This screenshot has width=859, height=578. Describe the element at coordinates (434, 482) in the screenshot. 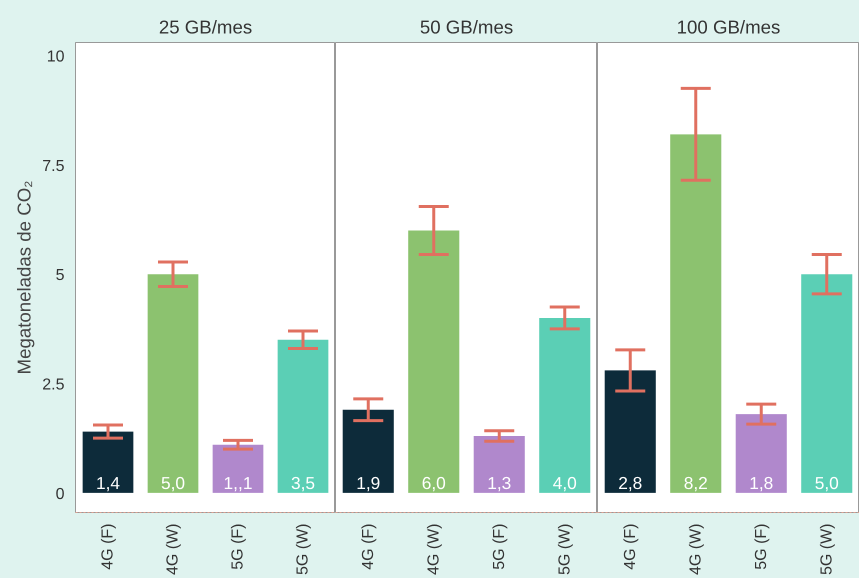

I see `data-label: 6,0` at that location.